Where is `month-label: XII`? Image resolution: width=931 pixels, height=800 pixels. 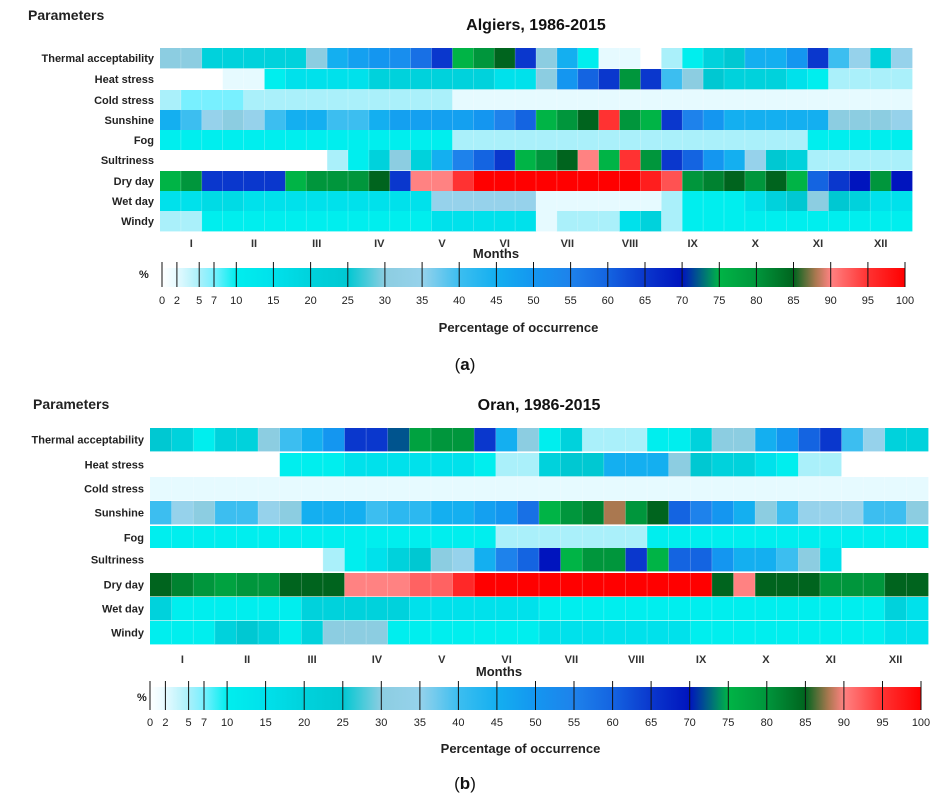
month-label: XII is located at coordinates (895, 660).